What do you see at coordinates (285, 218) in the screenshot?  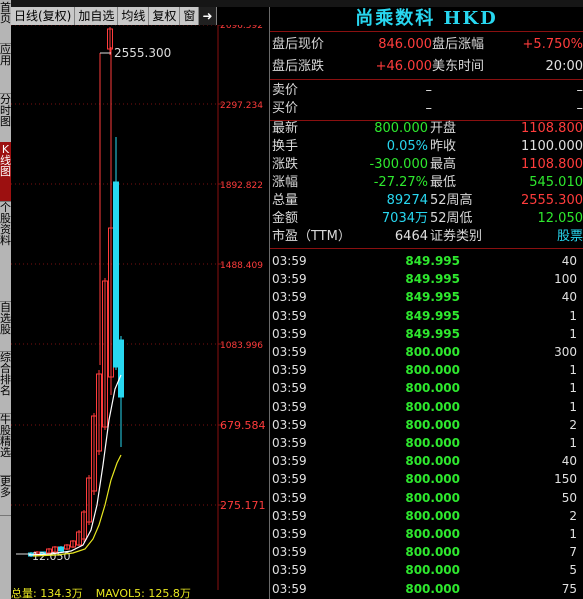 I see `amount-label: 金额` at bounding box center [285, 218].